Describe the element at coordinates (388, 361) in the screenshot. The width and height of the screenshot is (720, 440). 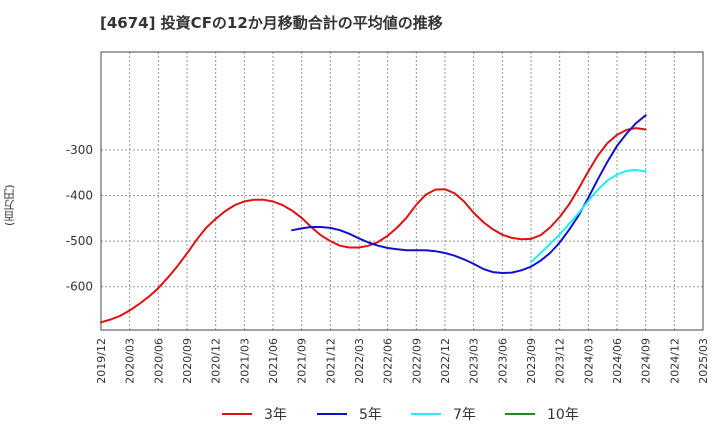
I see `x-tick-label: 2022/06` at that location.